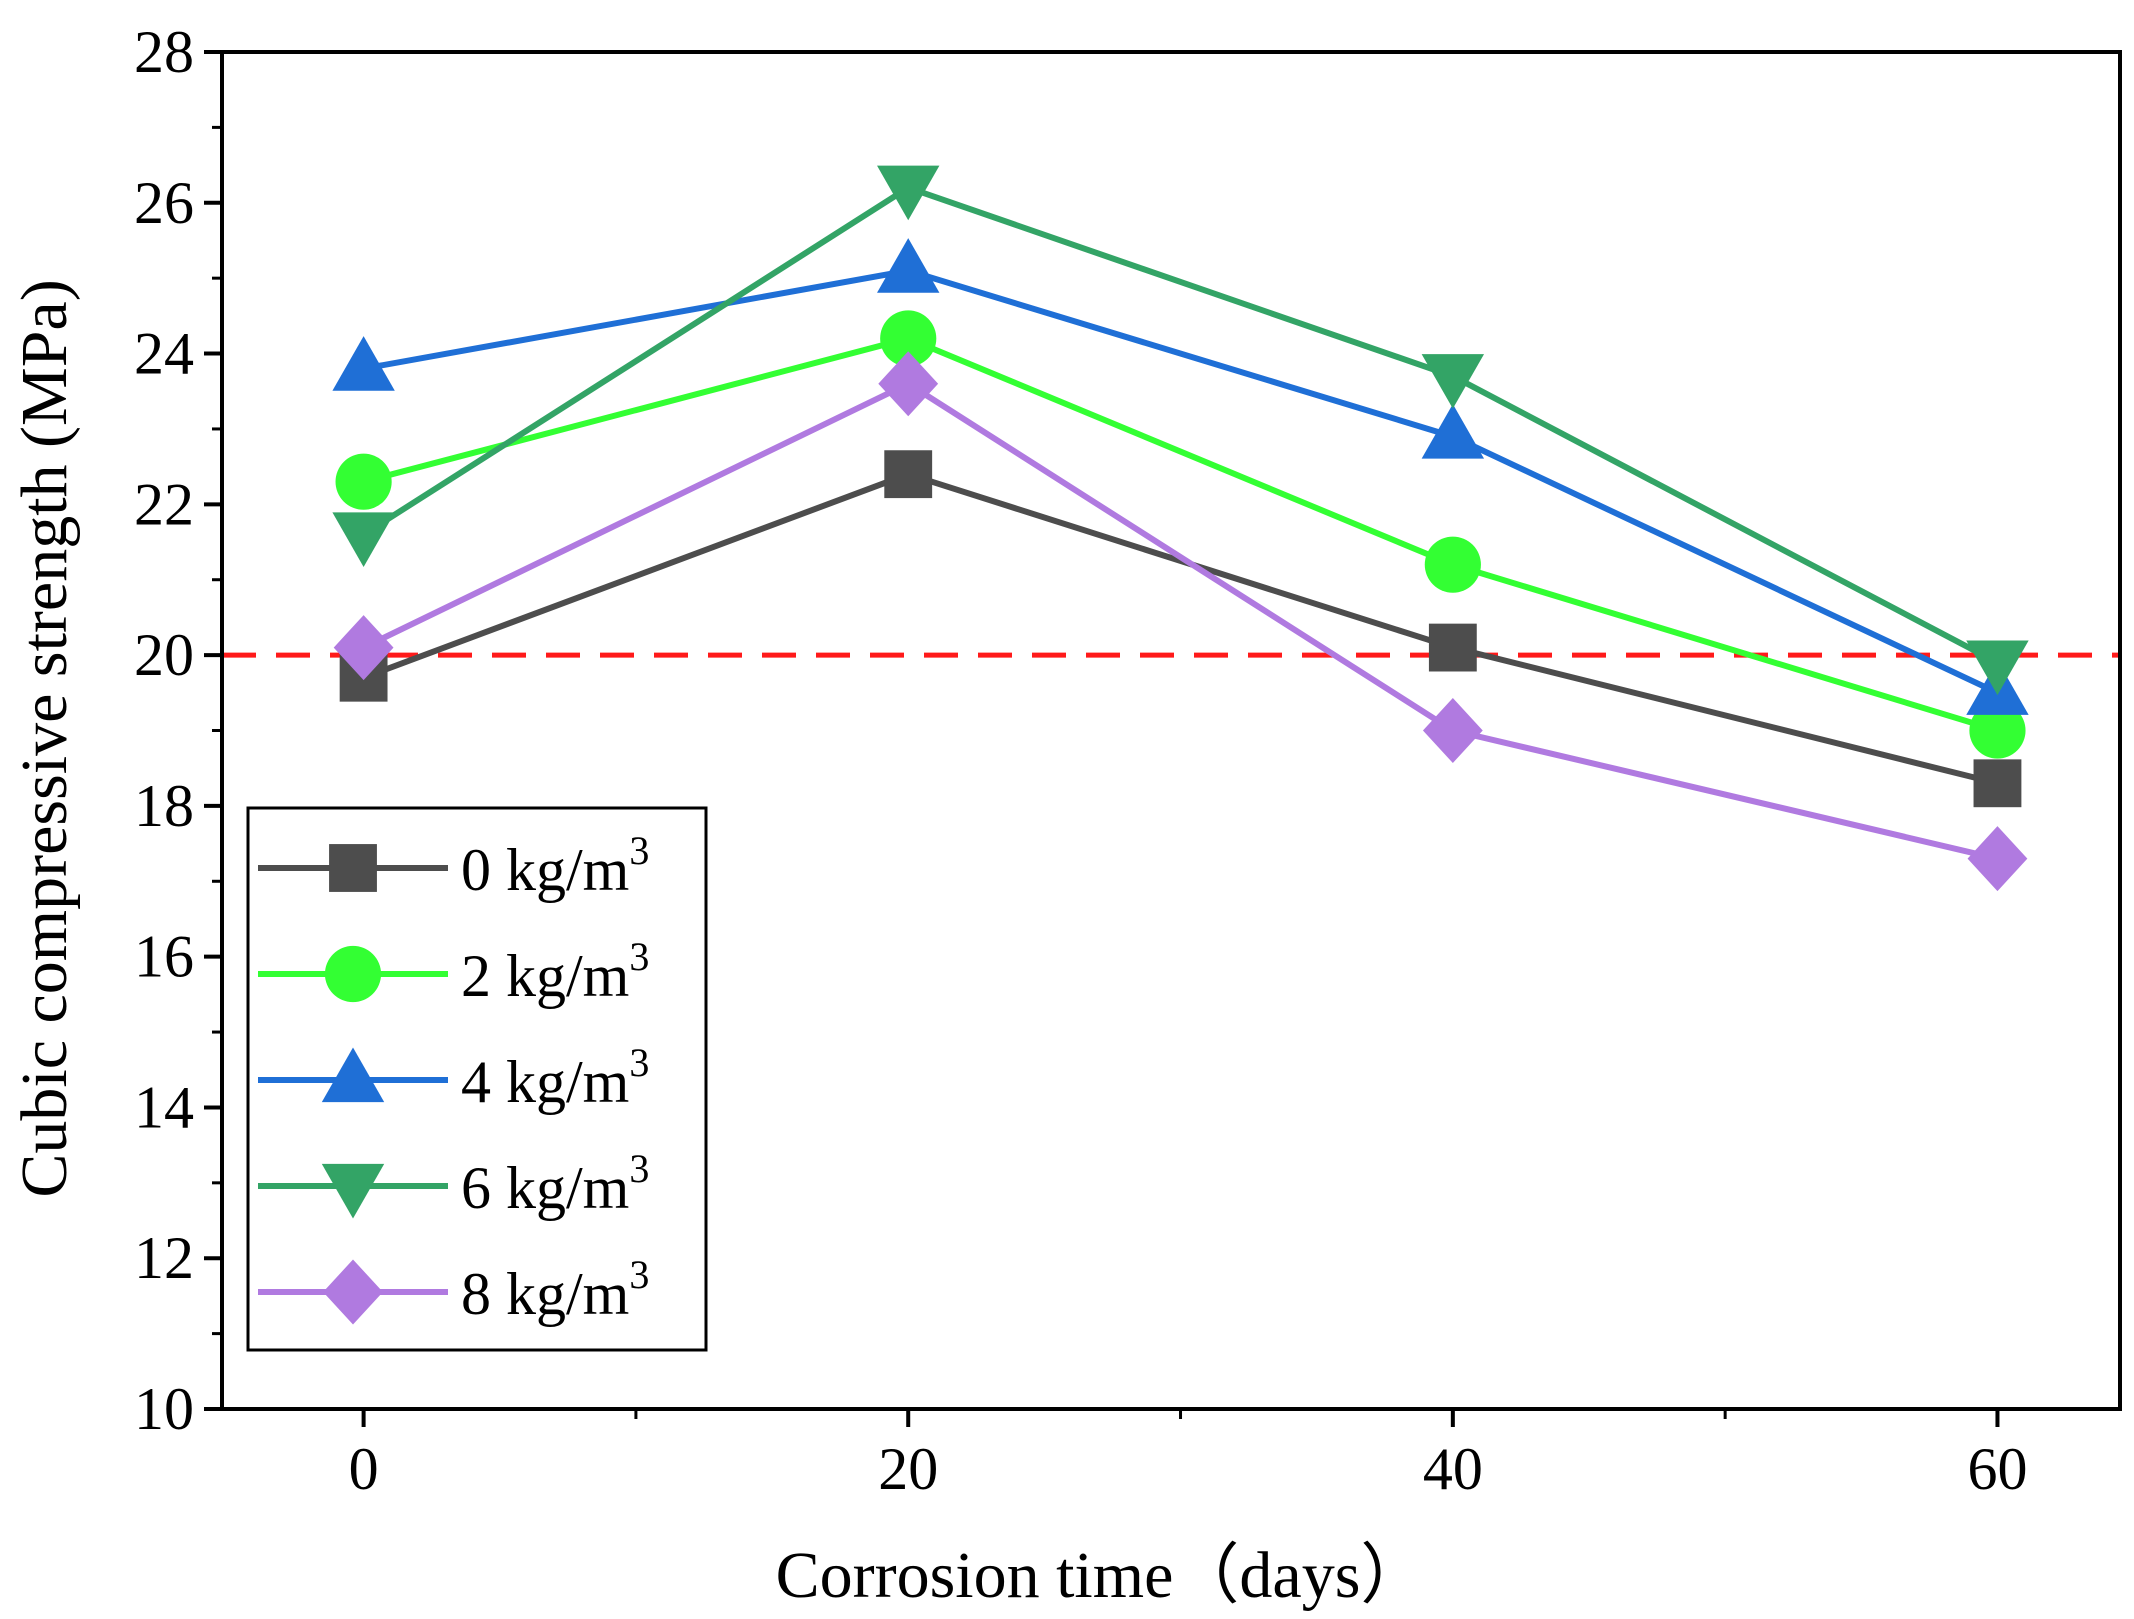  Describe the element at coordinates (453, 865) in the screenshot. I see `legend-item-0: 0 kg/m3` at that location.